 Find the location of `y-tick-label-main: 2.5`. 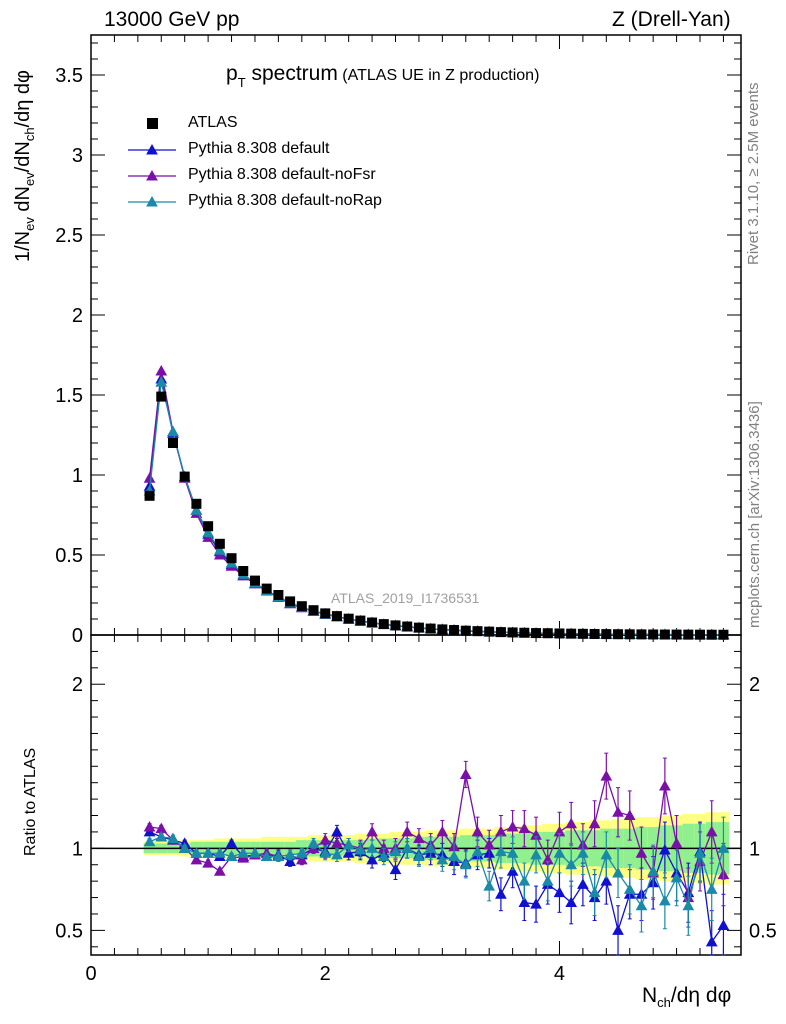

y-tick-label-main: 2.5 is located at coordinates (69, 236).